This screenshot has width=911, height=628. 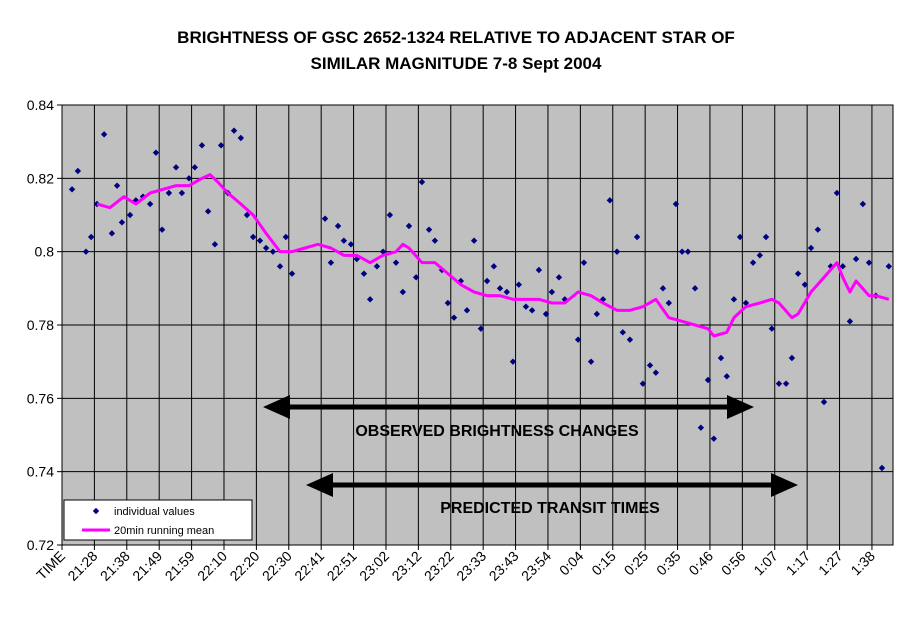 What do you see at coordinates (45, 252) in the screenshot?
I see `y-tick-label: 0.8` at bounding box center [45, 252].